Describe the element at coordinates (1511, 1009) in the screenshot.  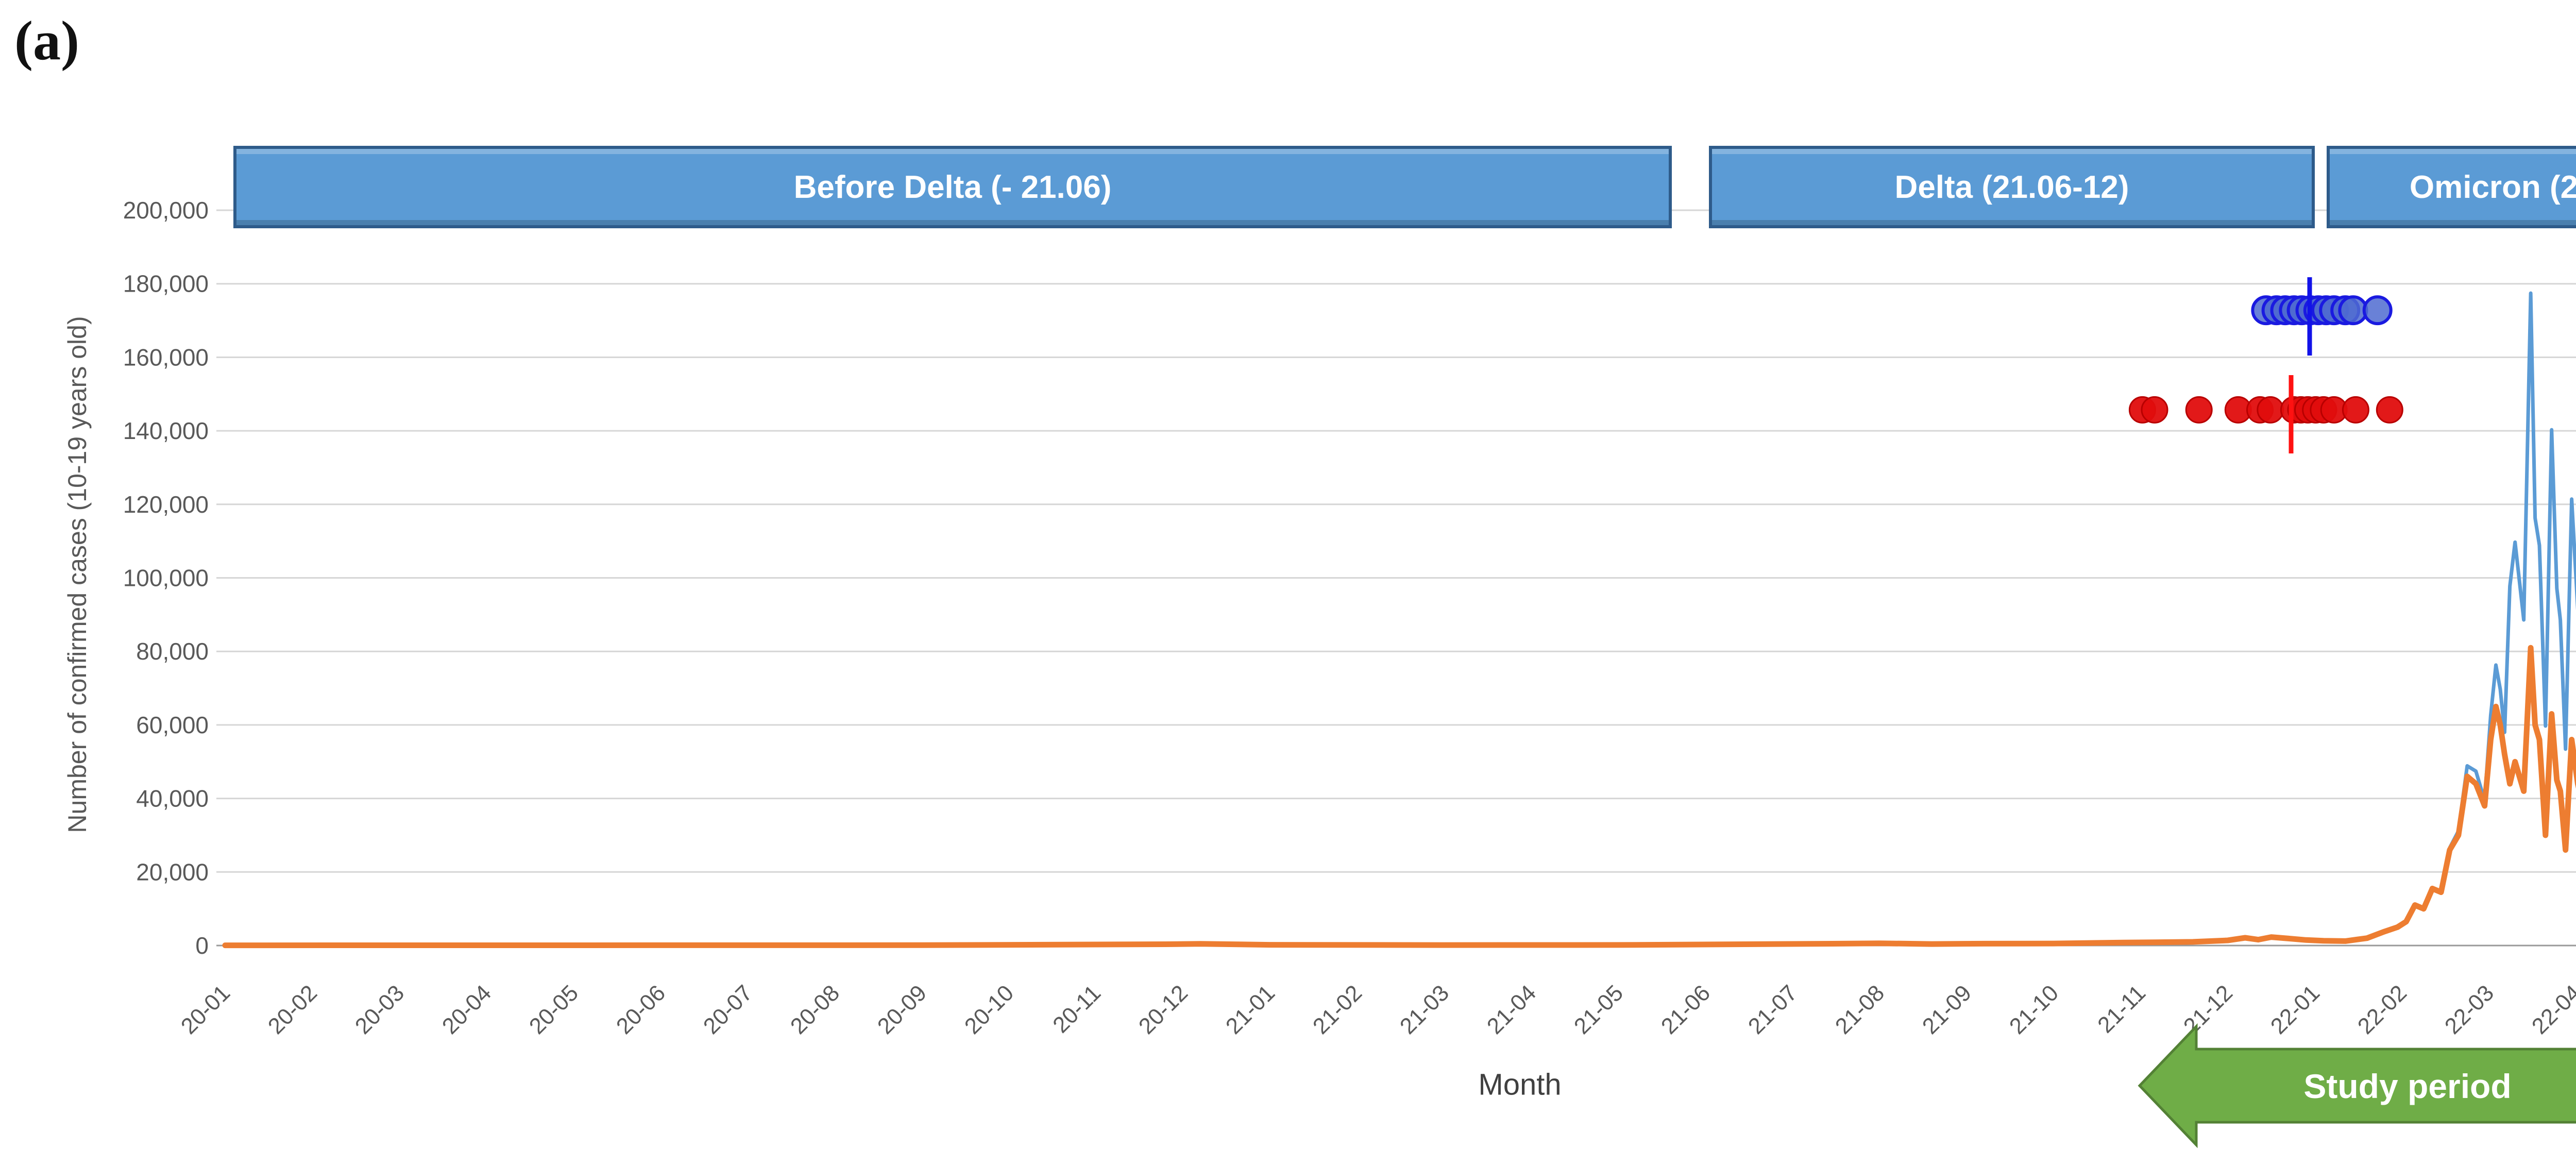
I see `x-tick-label: 21-04` at that location.